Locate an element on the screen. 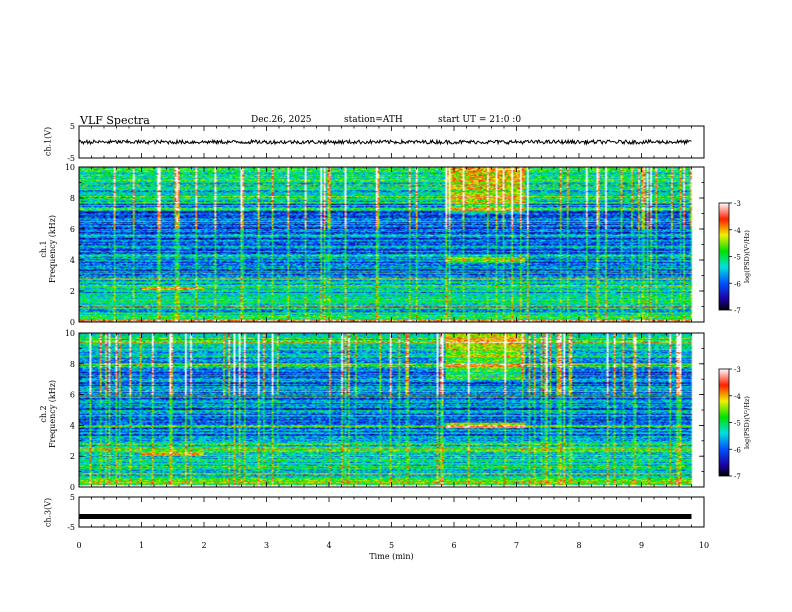 Image resolution: width=792 pixels, height=612 pixels. ch1-waveform-line is located at coordinates (385, 142).